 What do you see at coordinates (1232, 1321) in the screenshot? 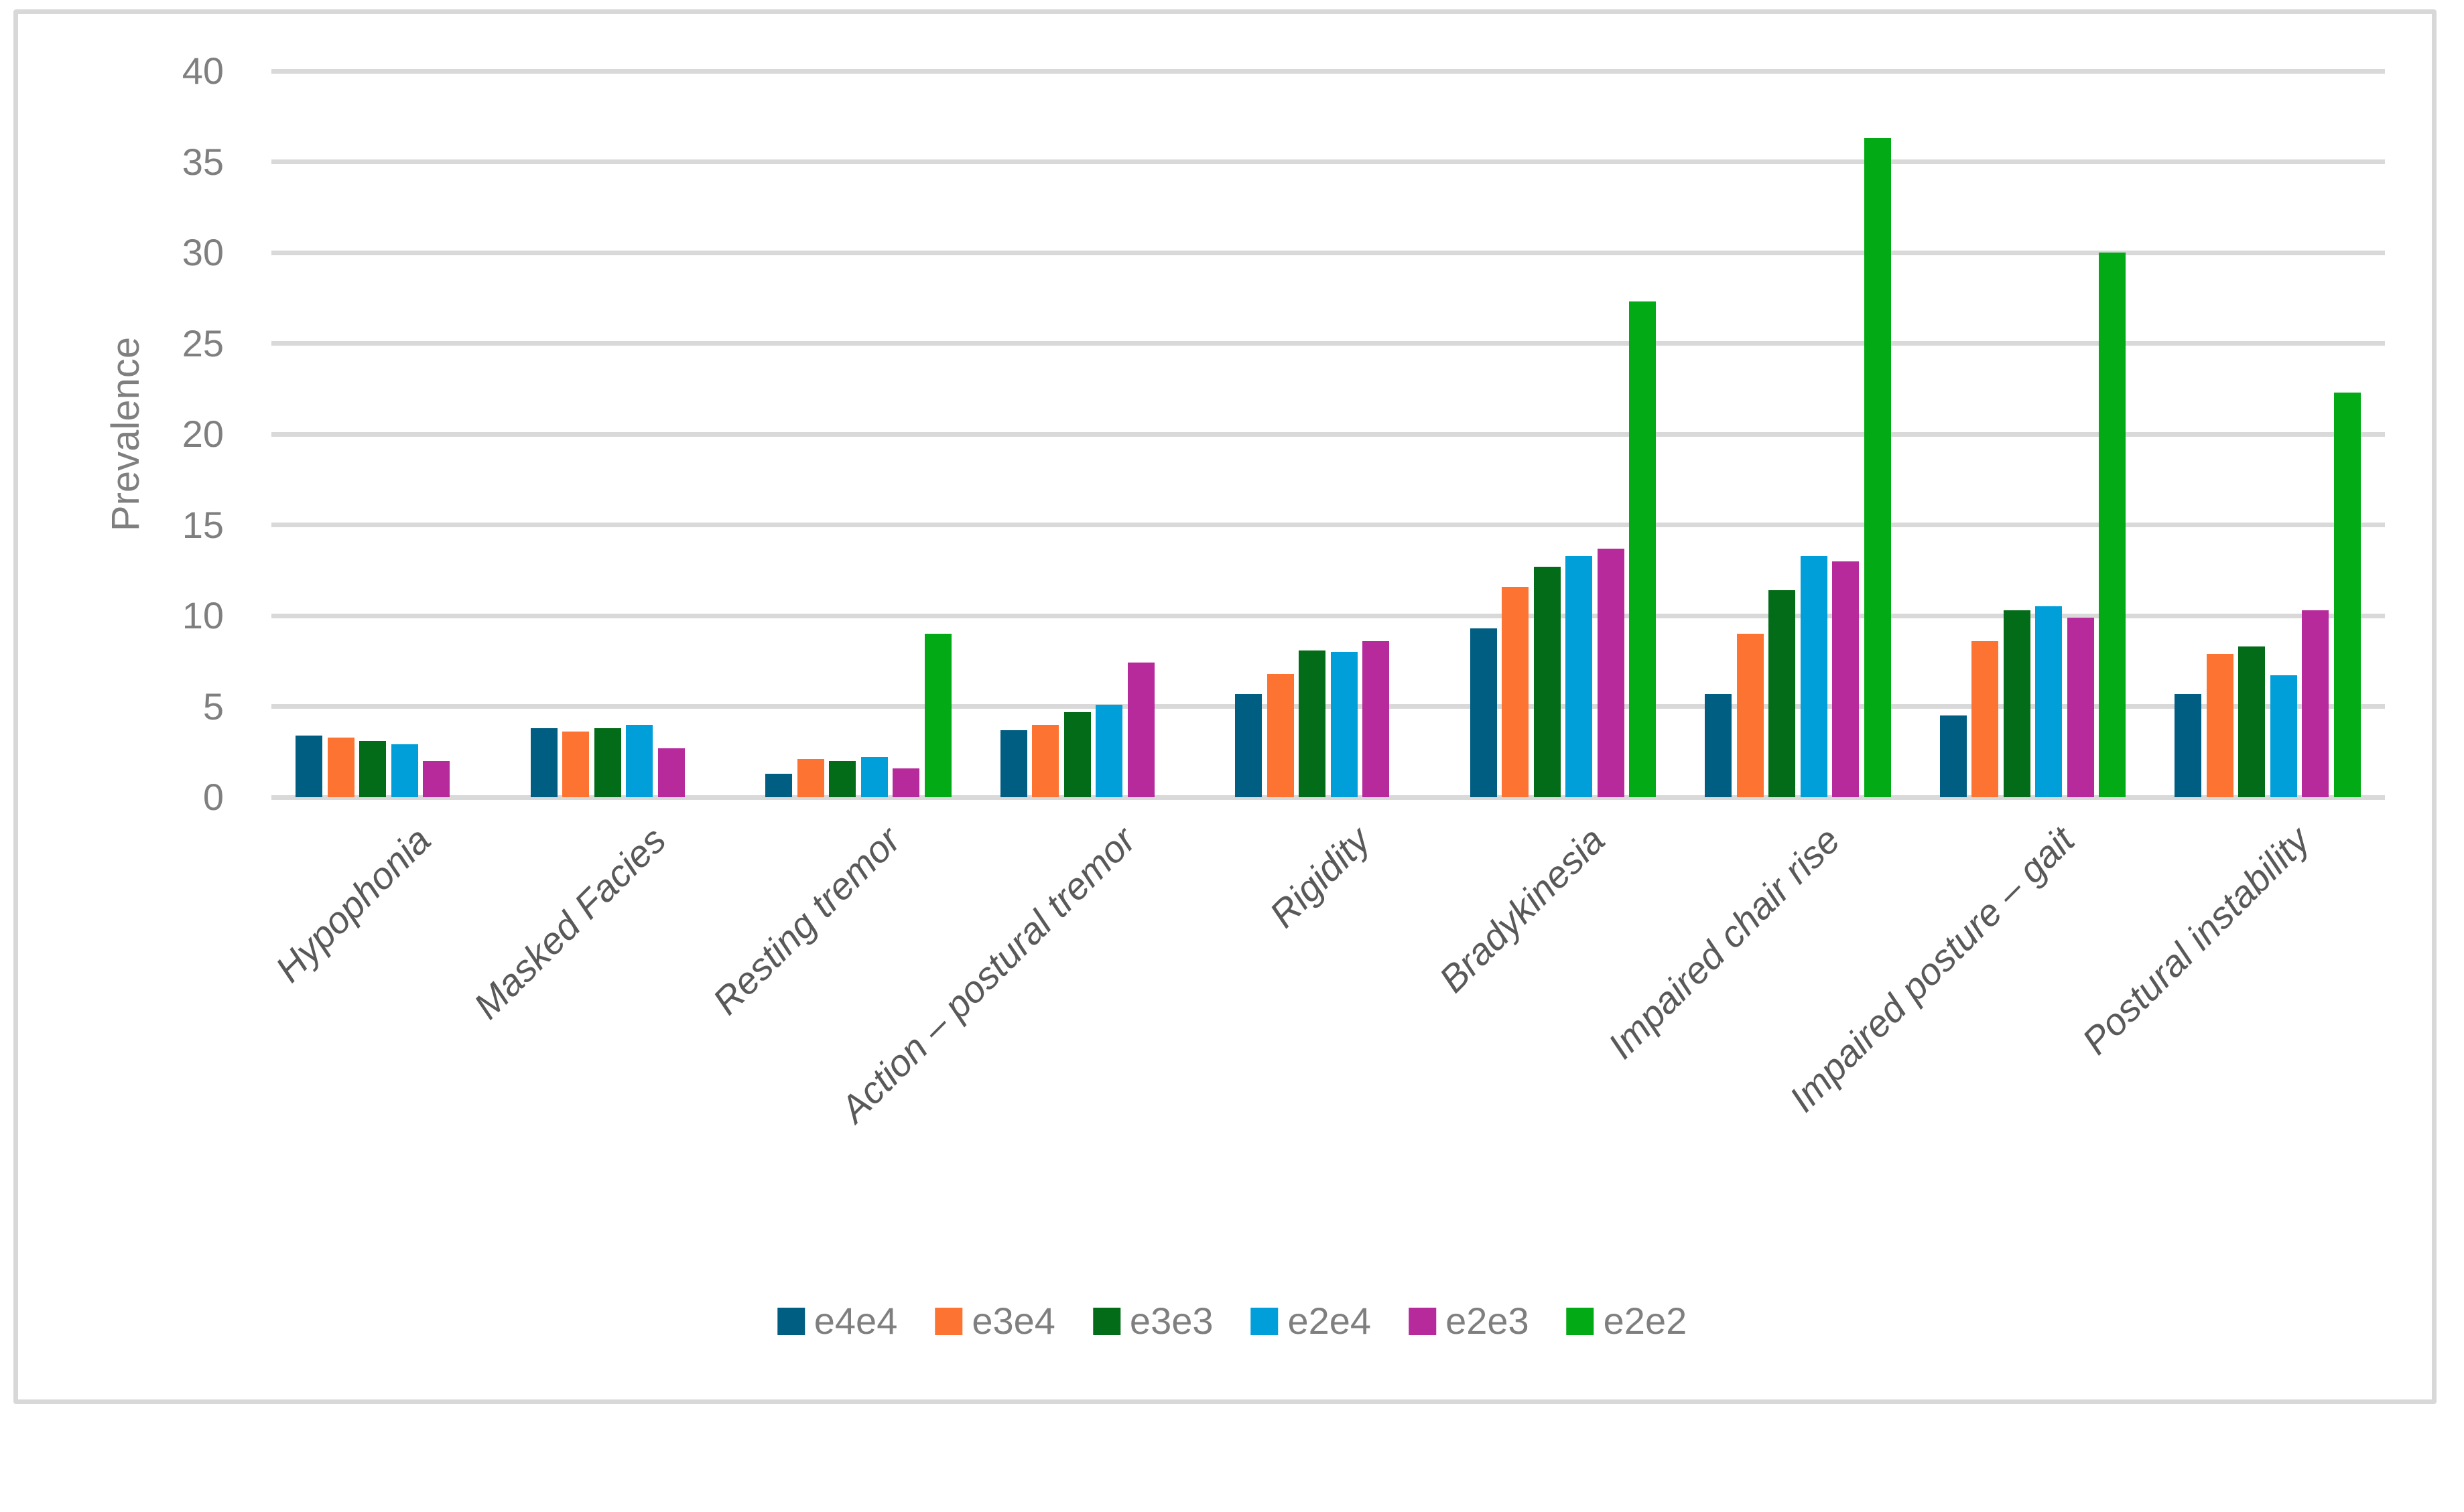
I see `legend: e4e4 e3e4 e3e3 e2e4 e2e3 e2e2` at bounding box center [1232, 1321].